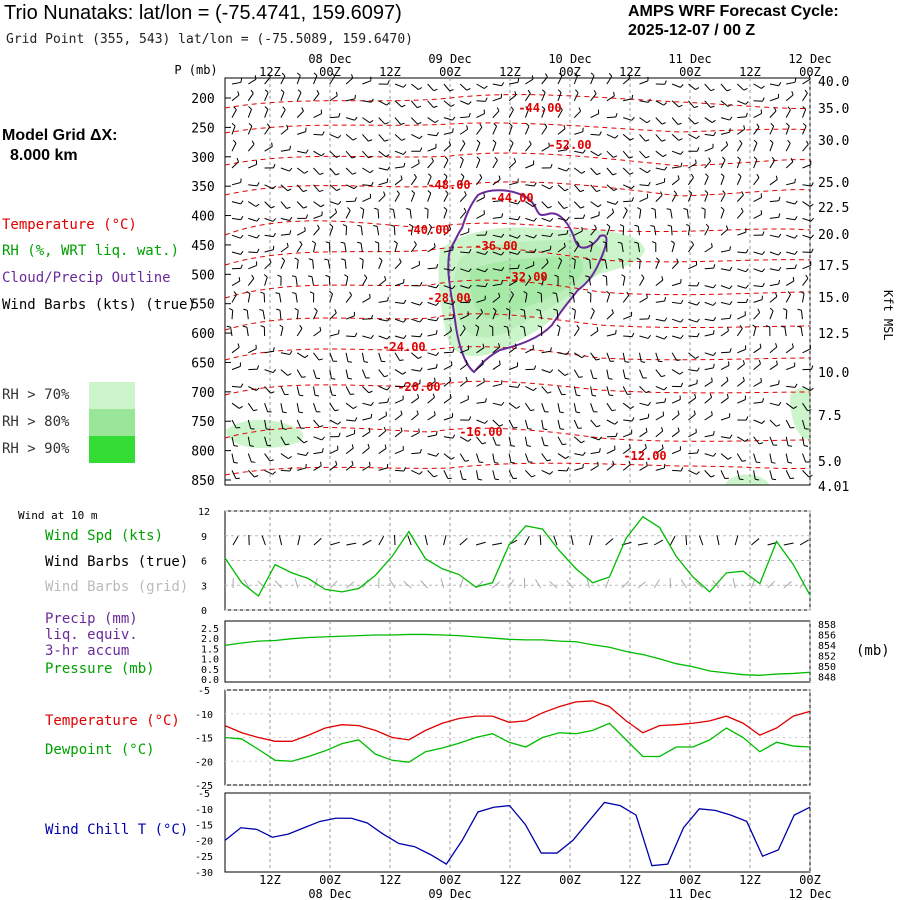 The width and height of the screenshot is (900, 900). Describe the element at coordinates (204, 537) in the screenshot. I see `wind-y-tick: 9` at that location.